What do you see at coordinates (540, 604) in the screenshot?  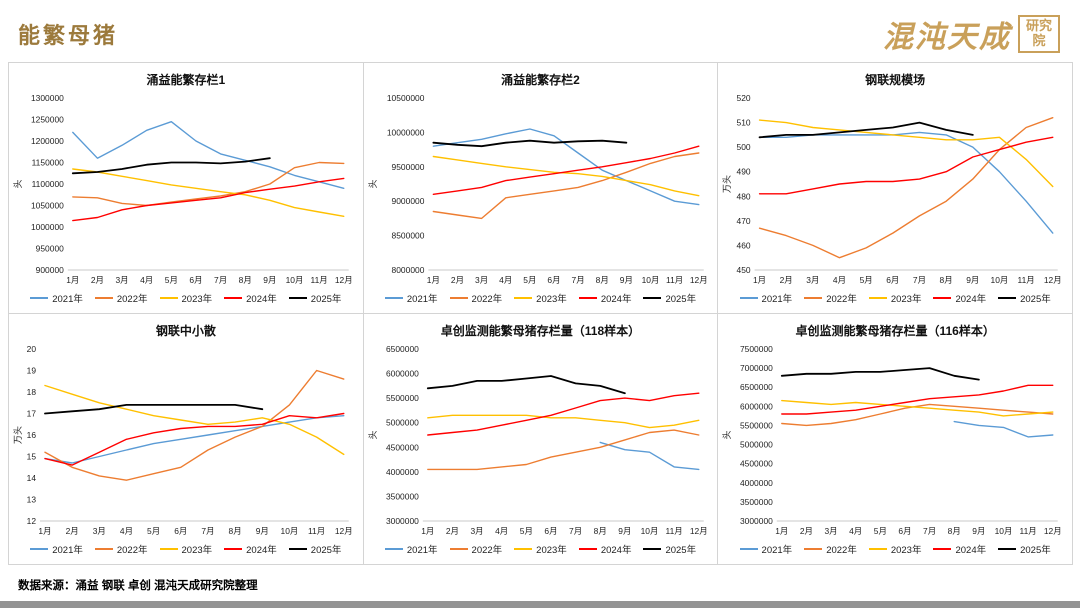 I see `bottom-scrollbar` at bounding box center [540, 604].